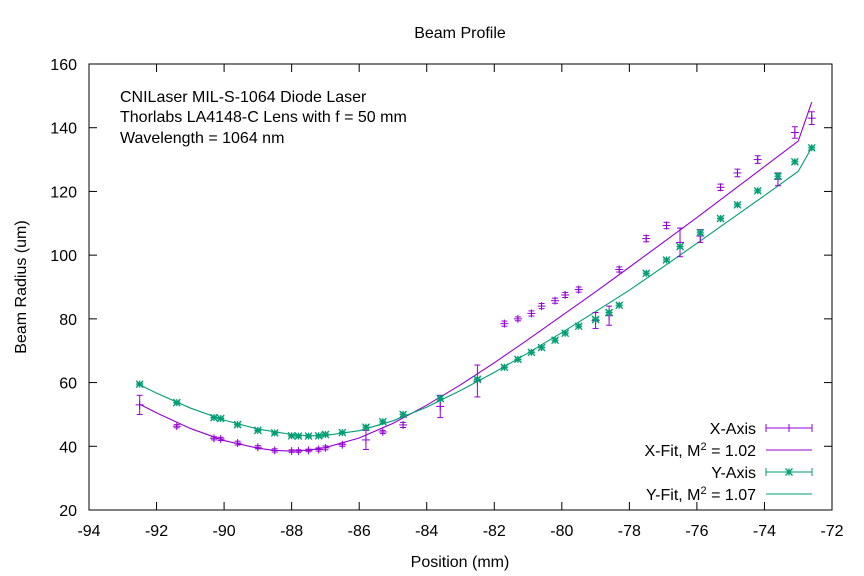 Image resolution: width=864 pixels, height=576 pixels. I want to click on x-tick-label: -92, so click(156, 531).